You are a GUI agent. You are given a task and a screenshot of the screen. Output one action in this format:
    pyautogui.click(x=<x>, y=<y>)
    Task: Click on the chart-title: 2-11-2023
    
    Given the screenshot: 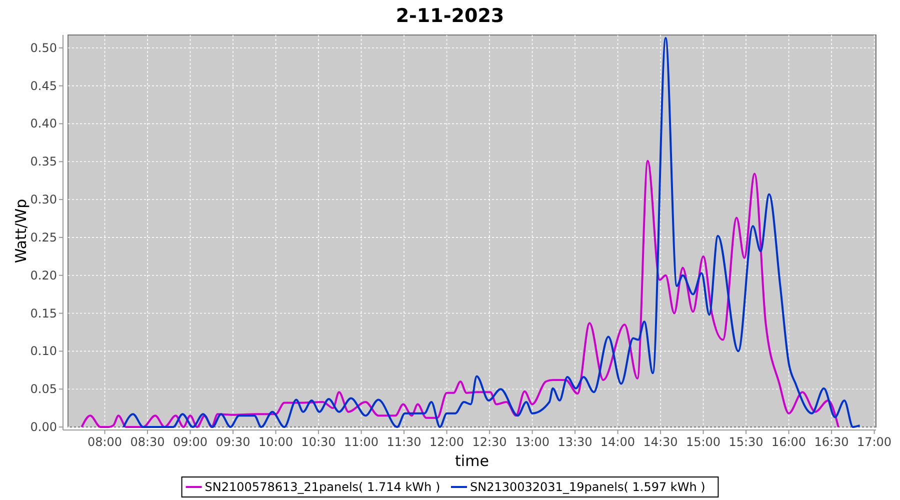 What is the action you would take?
    pyautogui.click(x=450, y=16)
    